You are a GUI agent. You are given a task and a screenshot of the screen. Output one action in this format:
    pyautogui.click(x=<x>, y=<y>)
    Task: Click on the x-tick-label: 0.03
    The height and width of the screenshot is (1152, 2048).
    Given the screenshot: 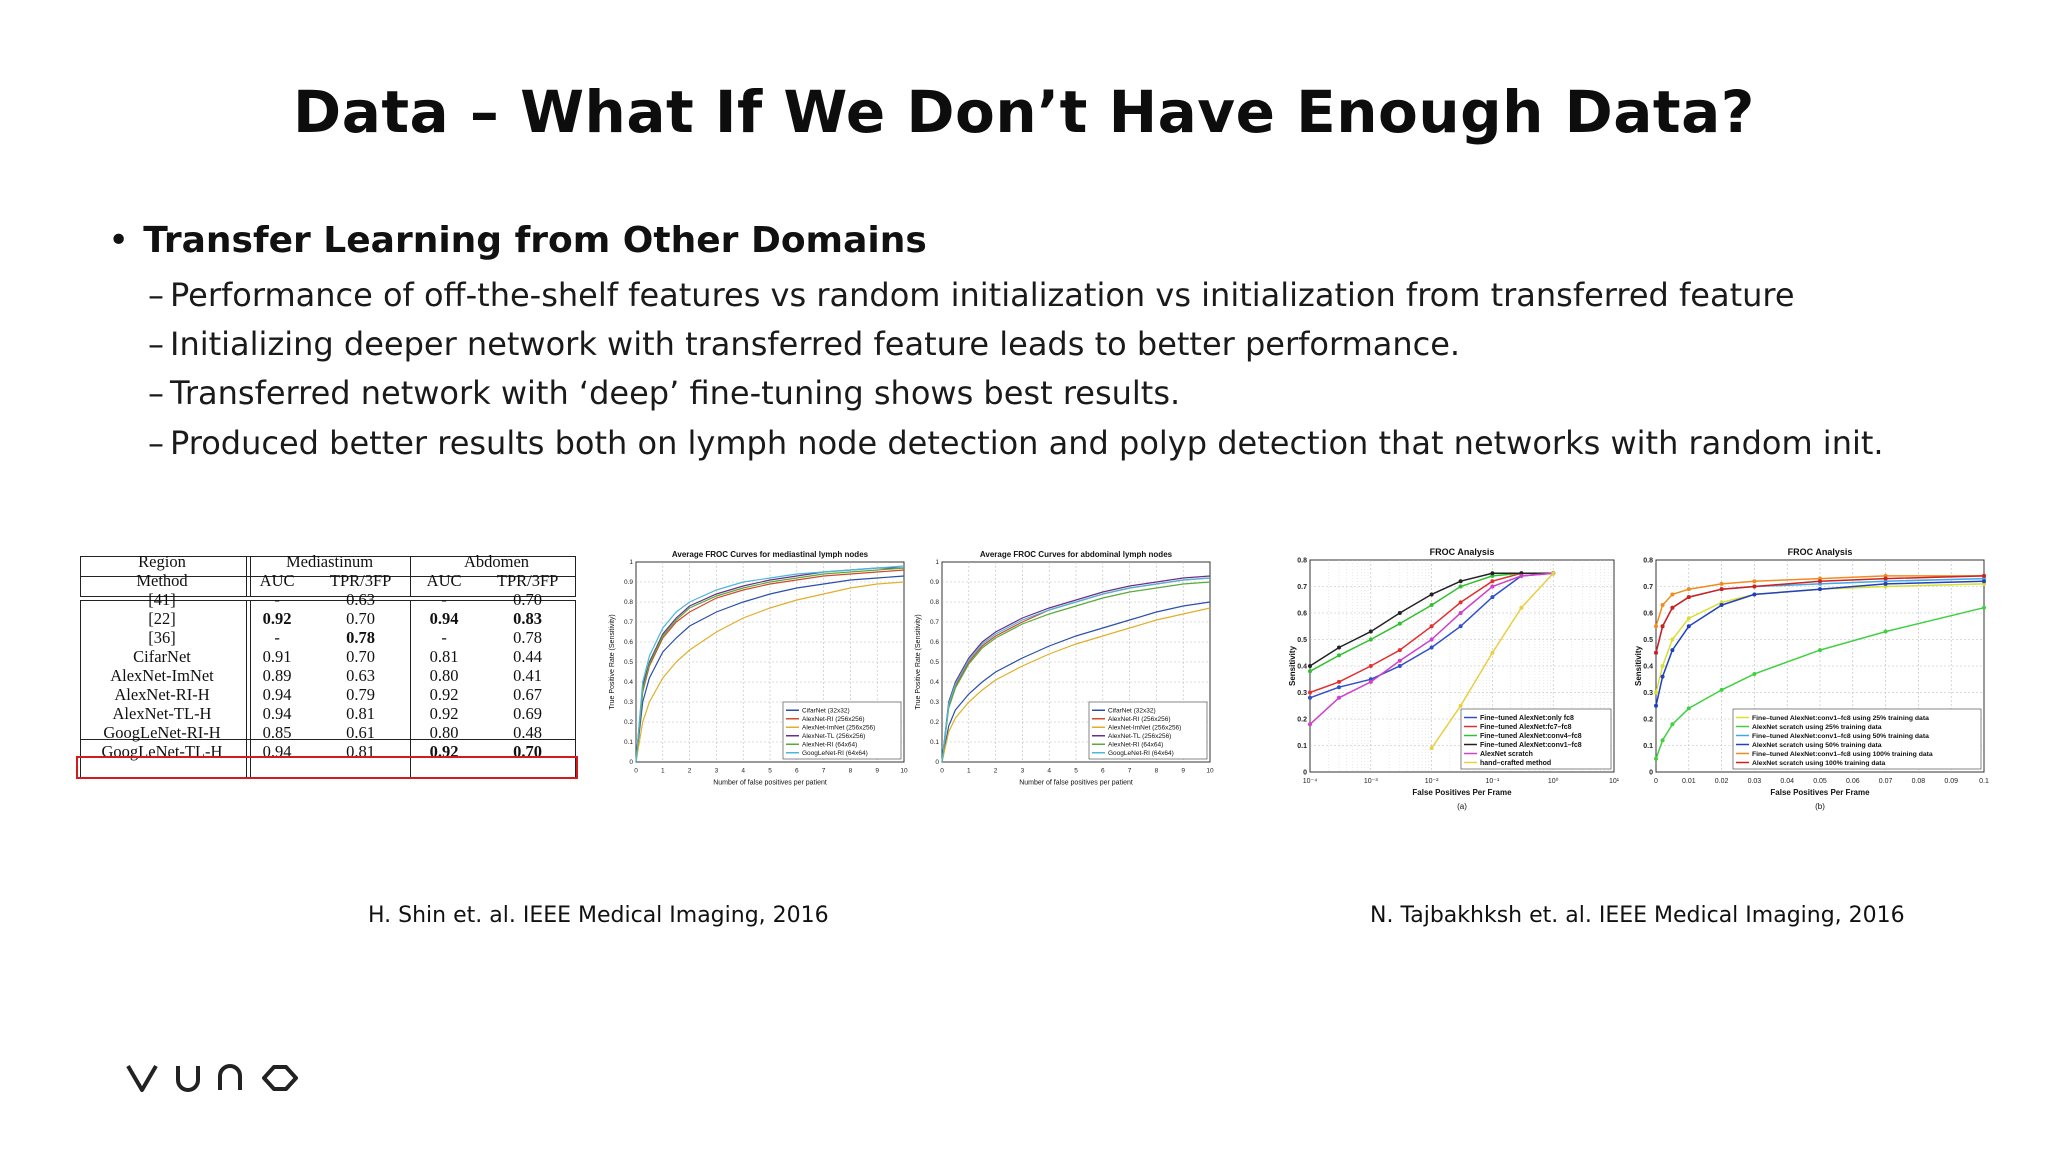 What is the action you would take?
    pyautogui.click(x=1755, y=781)
    